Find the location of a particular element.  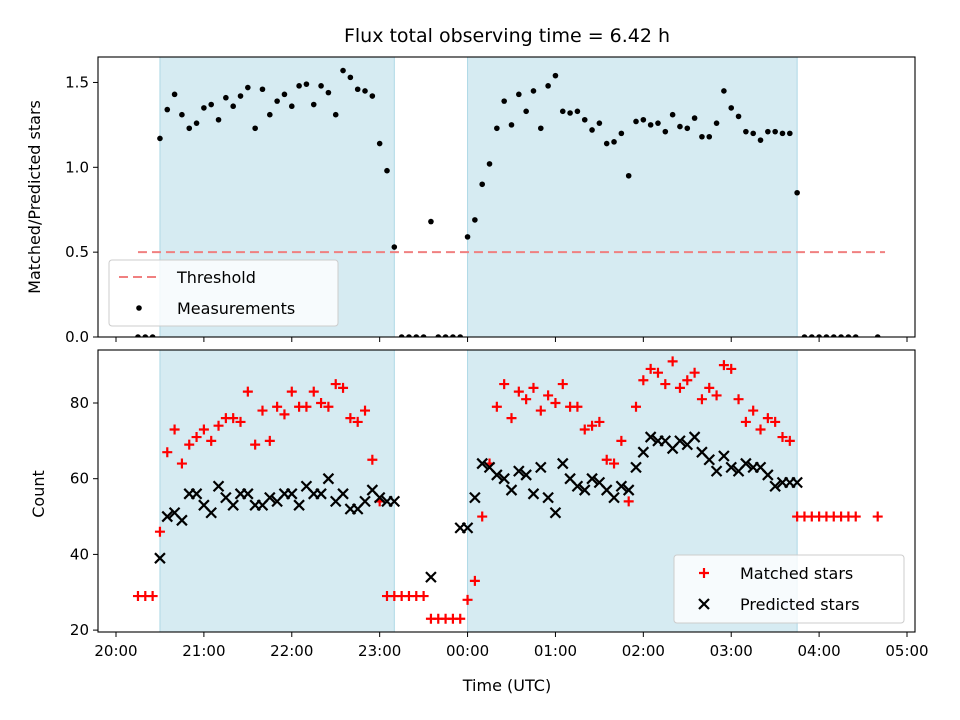

x-tick-label: 05:00 is located at coordinates (906, 651).